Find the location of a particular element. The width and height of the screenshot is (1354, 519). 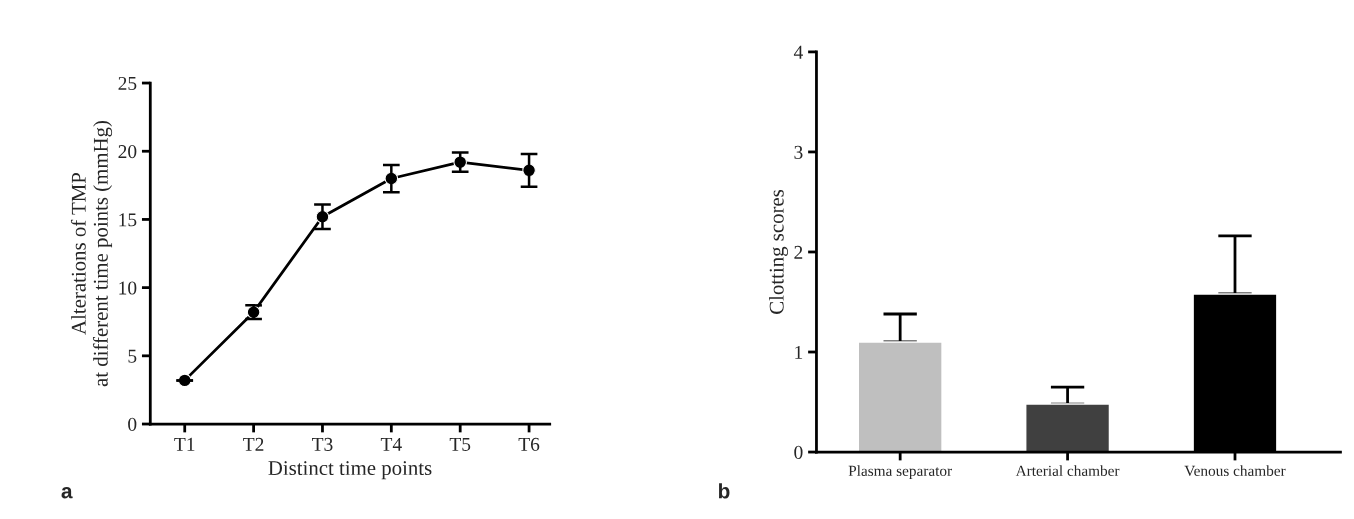

y-tick-label: 3 is located at coordinates (798, 152).